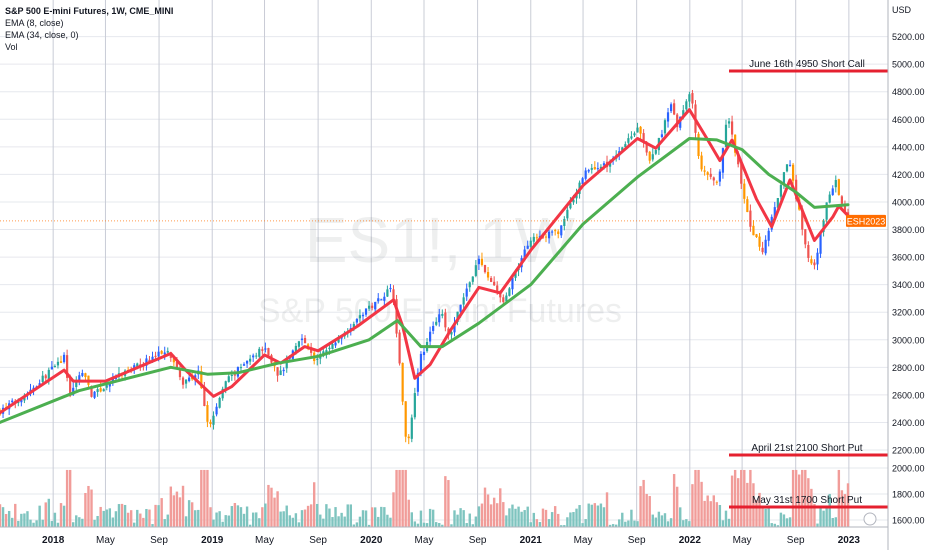 This screenshot has width=932, height=550. I want to click on legend-ema-slow: EMA (34, close, 0), so click(42, 35).